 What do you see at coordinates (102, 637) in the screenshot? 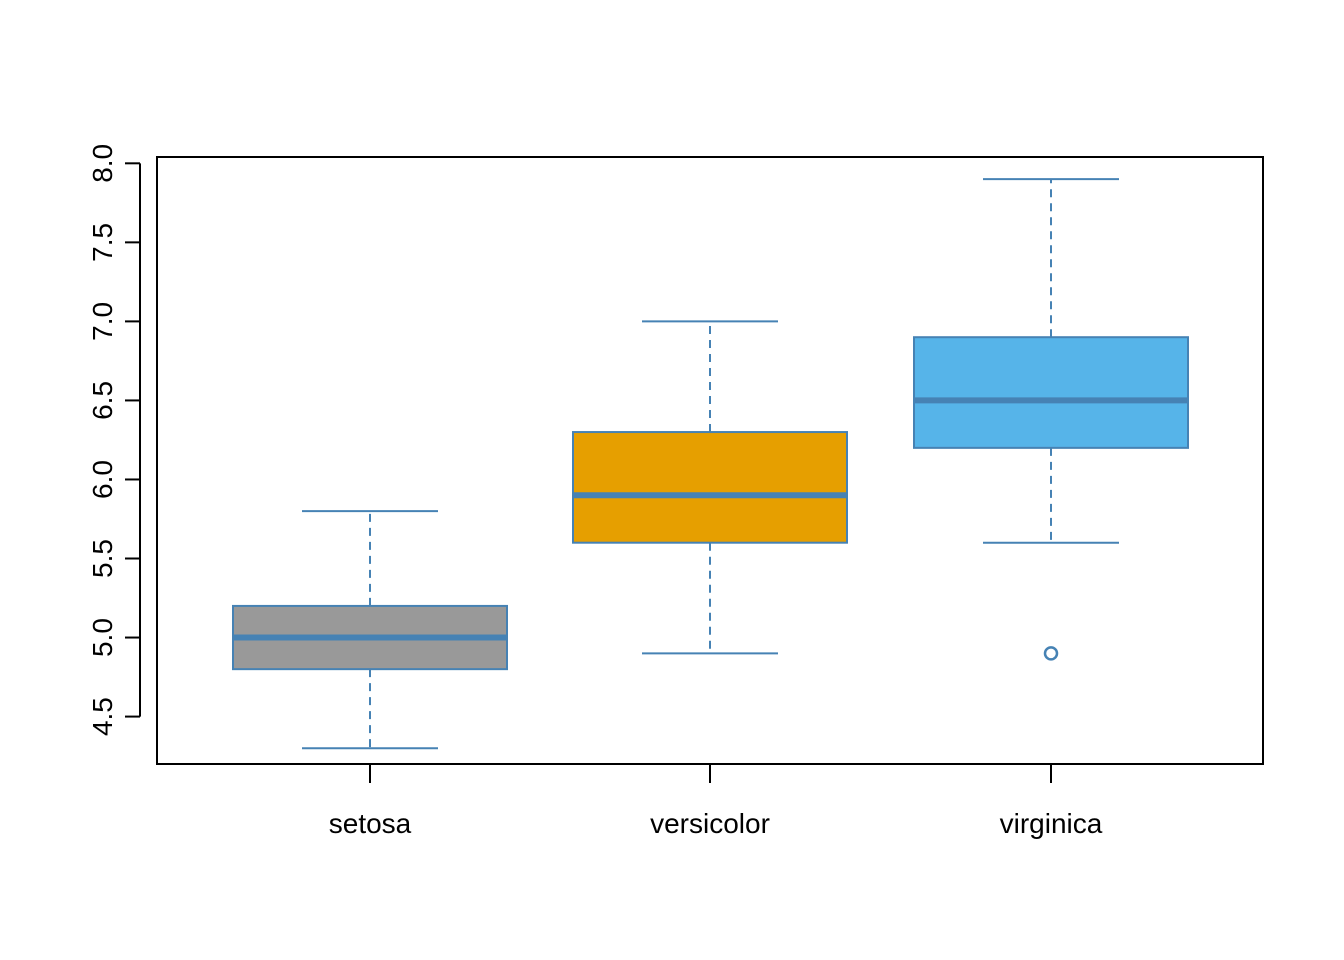
I see `y-tick-label: 5.0` at bounding box center [102, 637].